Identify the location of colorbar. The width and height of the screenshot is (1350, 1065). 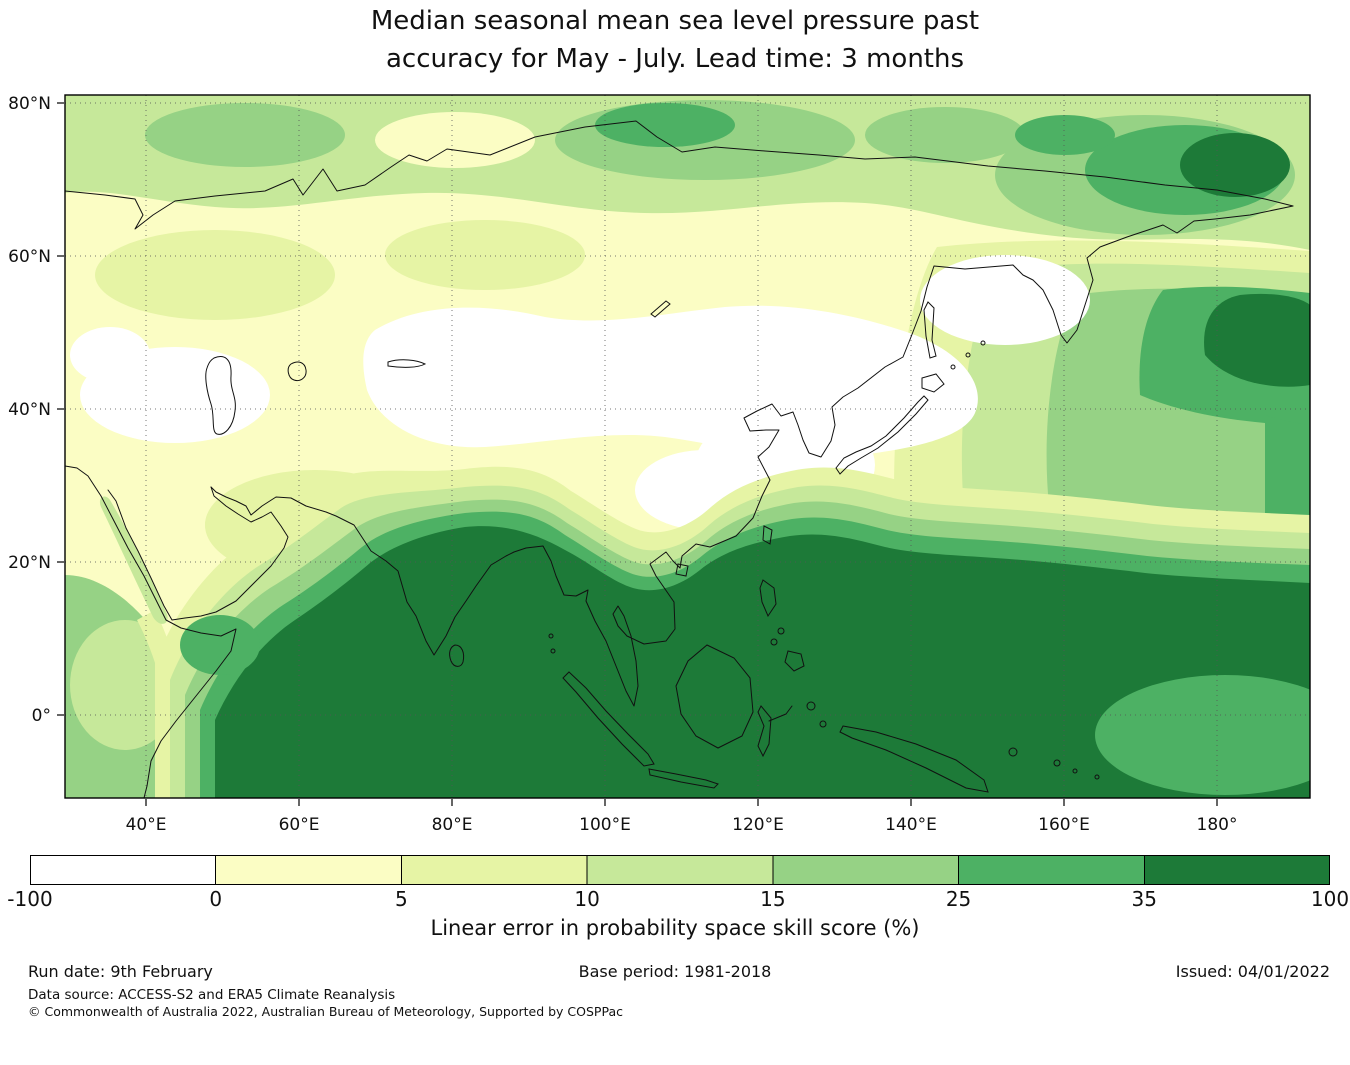
(680, 870).